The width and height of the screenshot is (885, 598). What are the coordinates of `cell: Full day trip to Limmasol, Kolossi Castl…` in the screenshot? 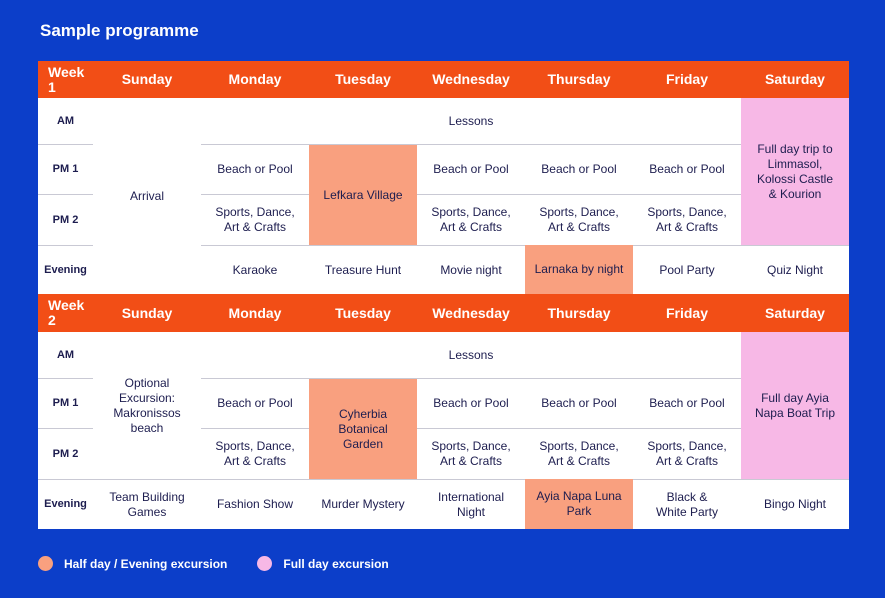 It's located at (795, 171).